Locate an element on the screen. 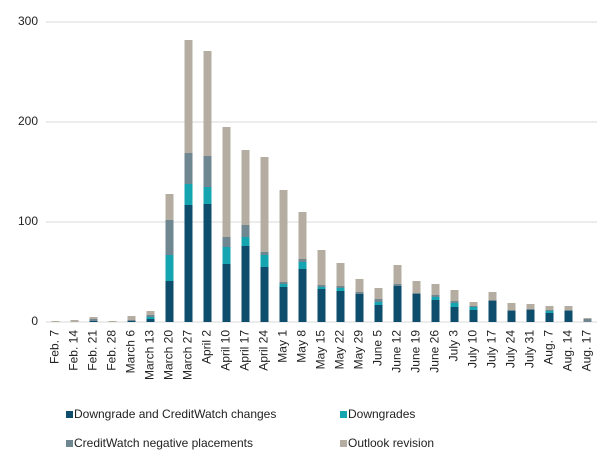 The image size is (615, 457). x-tick-label: July 10 is located at coordinates (473, 349).